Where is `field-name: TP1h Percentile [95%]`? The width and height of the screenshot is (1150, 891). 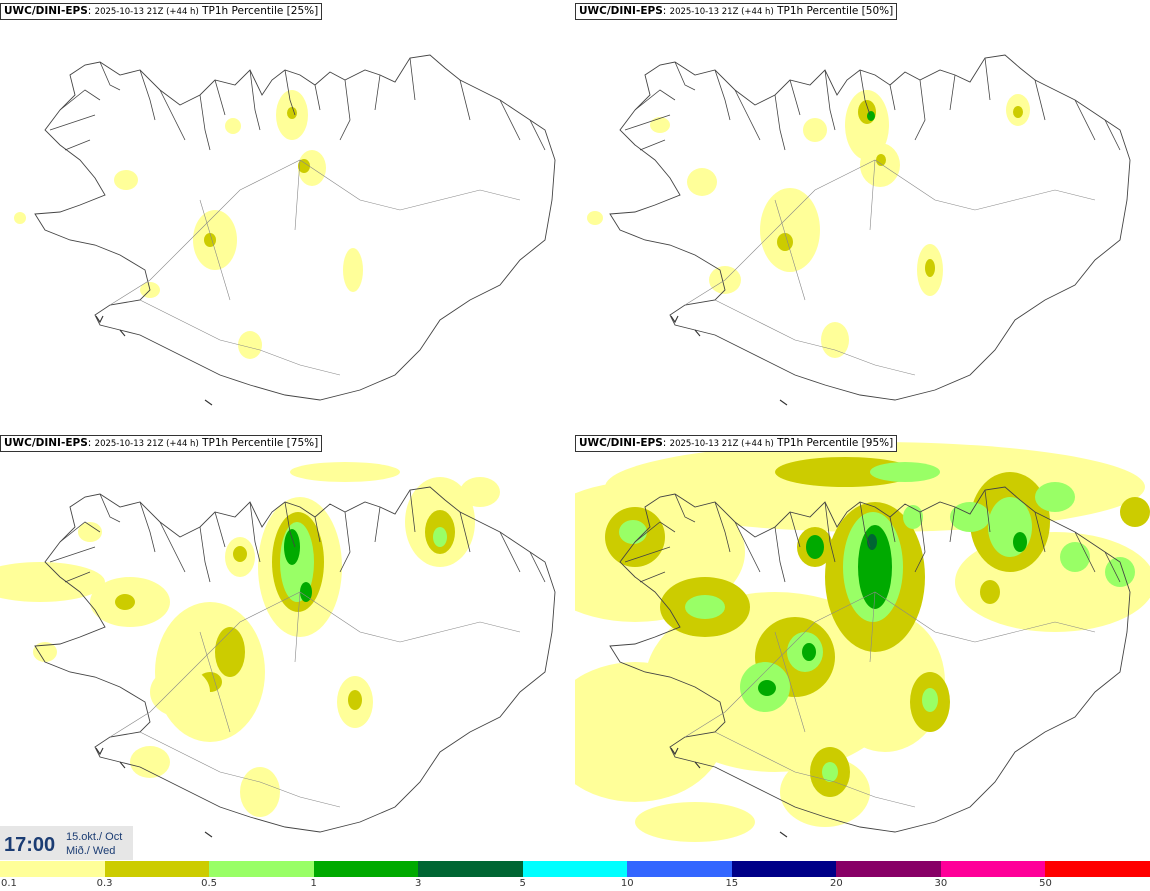
field-name: TP1h Percentile [95%] is located at coordinates (835, 443).